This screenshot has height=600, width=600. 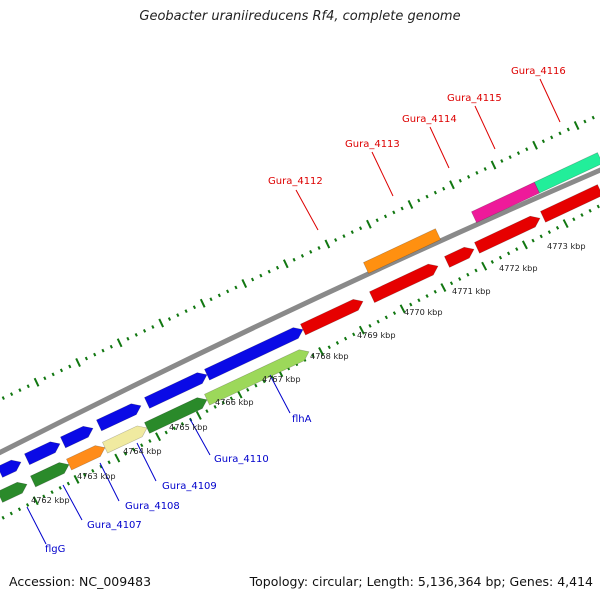 What do you see at coordinates (189, 486) in the screenshot?
I see `gene-label-gura_4109: Gura_4109` at bounding box center [189, 486].